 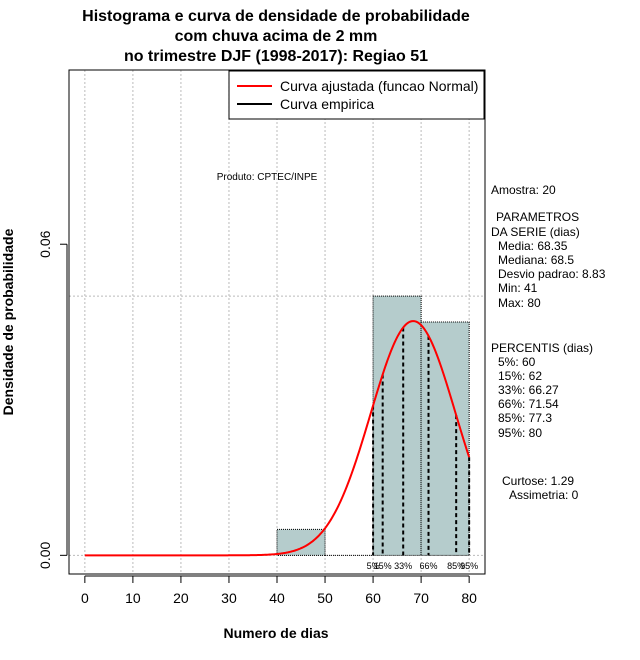 I want to click on legend-fitted-label: Curva ajustada (funcao Normal), so click(x=379, y=86).